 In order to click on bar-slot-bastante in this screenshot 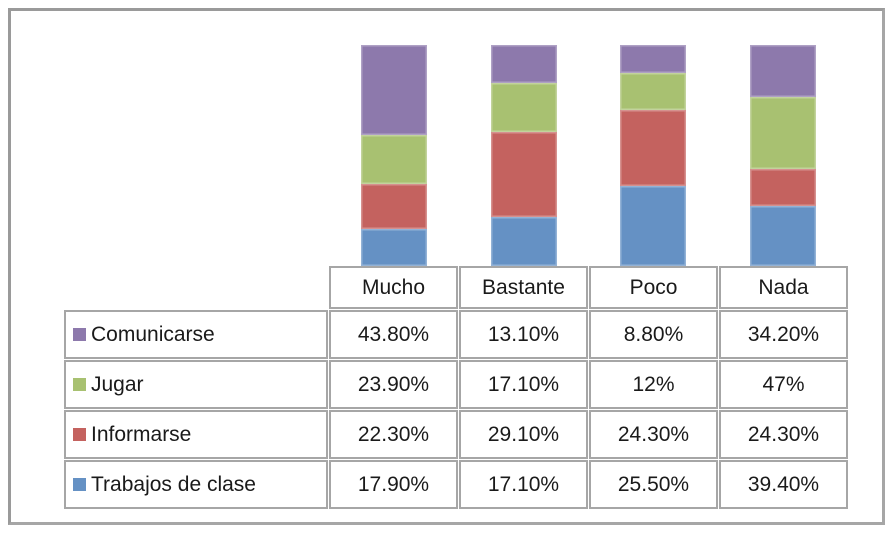, I will do `click(524, 155)`.